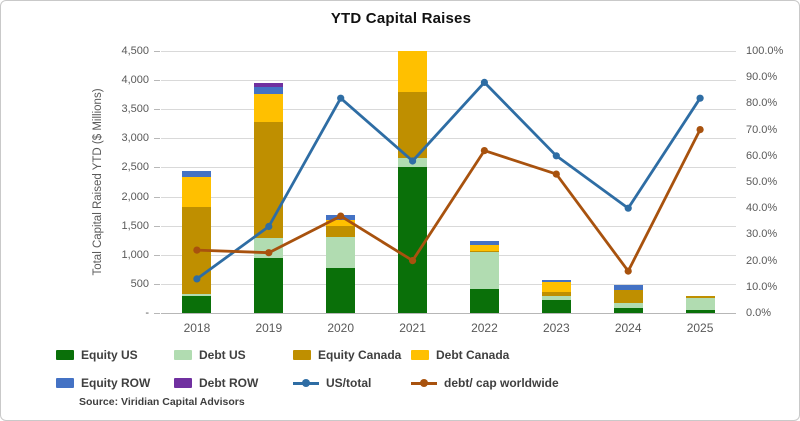  I want to click on legend-line-sample, so click(306, 383).